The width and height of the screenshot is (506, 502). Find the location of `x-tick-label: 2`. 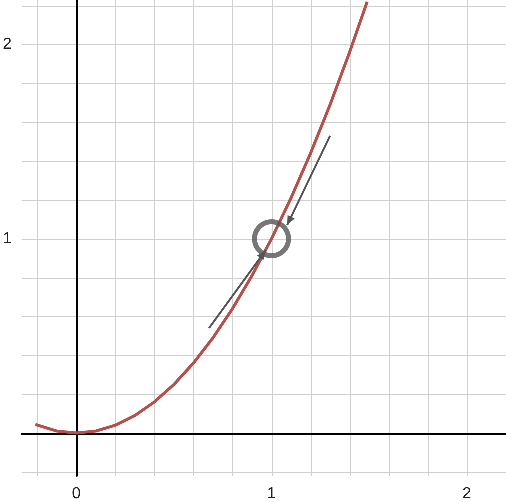

x-tick-label: 2 is located at coordinates (467, 494).